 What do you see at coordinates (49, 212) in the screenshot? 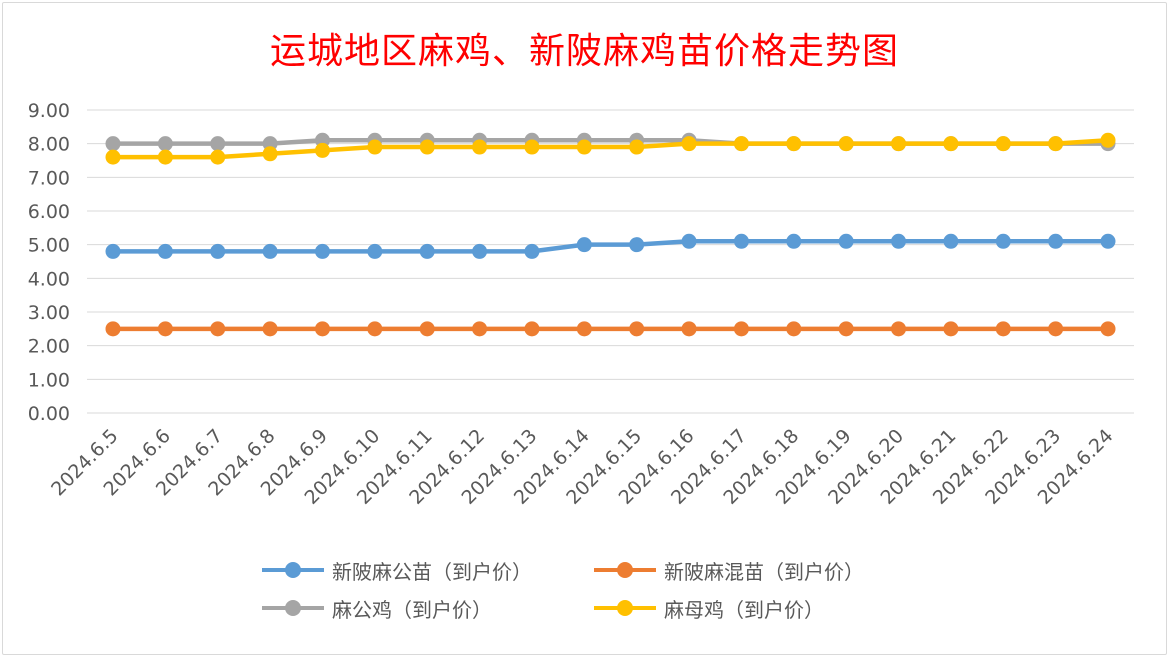
I see `y-tick-label: 6.00` at bounding box center [49, 212].